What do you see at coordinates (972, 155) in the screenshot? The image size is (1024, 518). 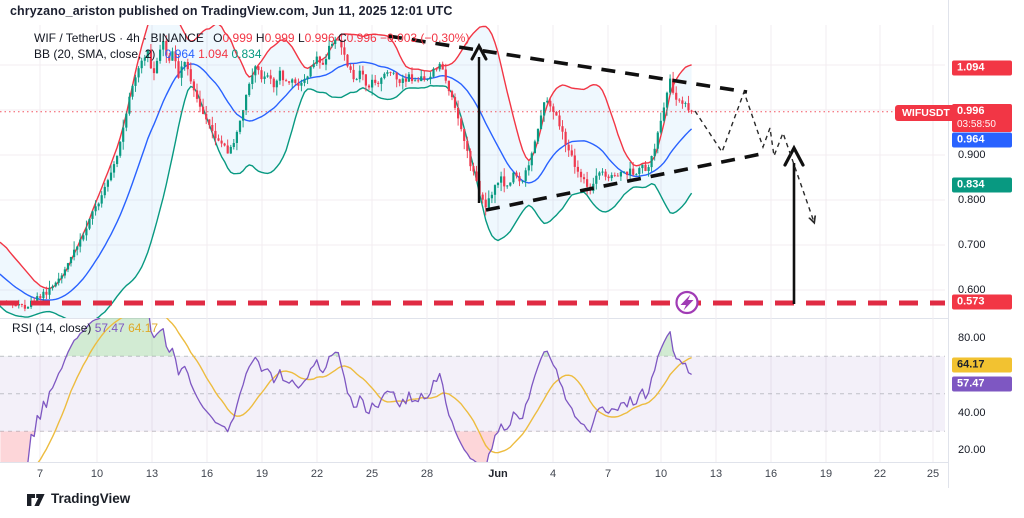 I see `price-axis-label: 0.900` at bounding box center [972, 155].